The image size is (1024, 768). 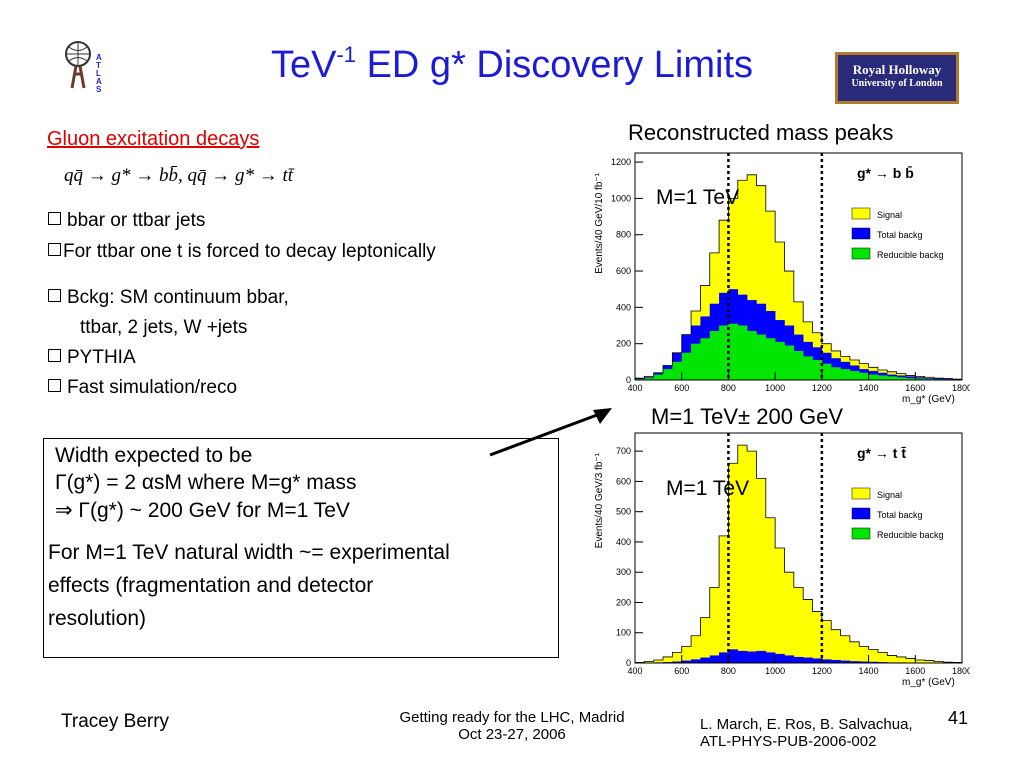 I want to click on arrow-icon, so click(x=550, y=432).